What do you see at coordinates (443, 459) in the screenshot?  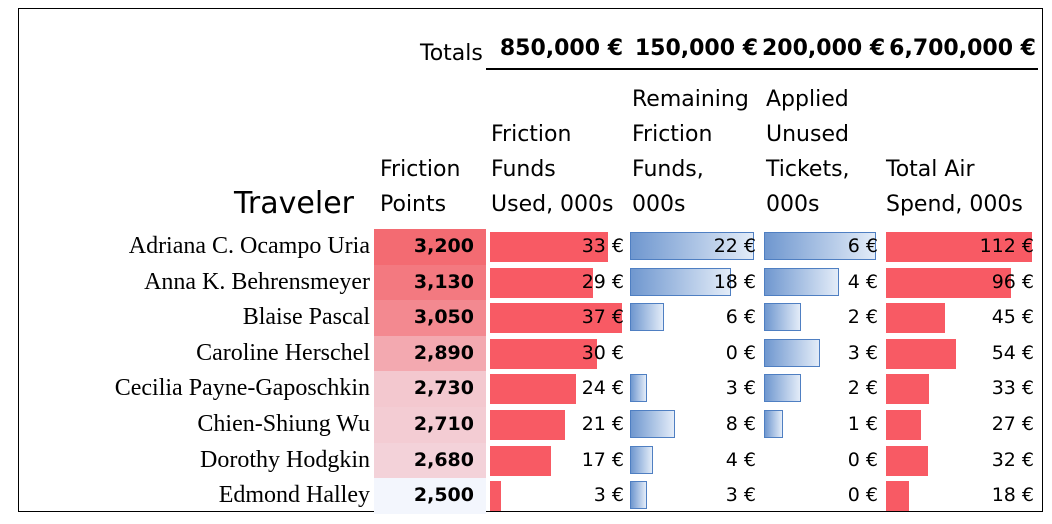 I see `friction-points-value: 2,680` at bounding box center [443, 459].